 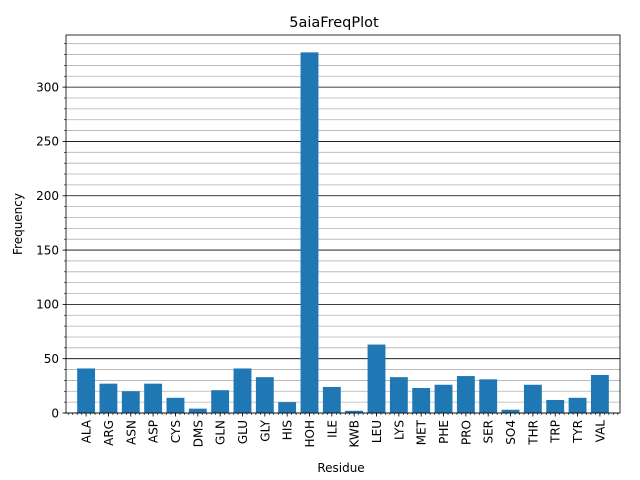 What do you see at coordinates (198, 433) in the screenshot?
I see `x-tick-label: DMS` at bounding box center [198, 433].